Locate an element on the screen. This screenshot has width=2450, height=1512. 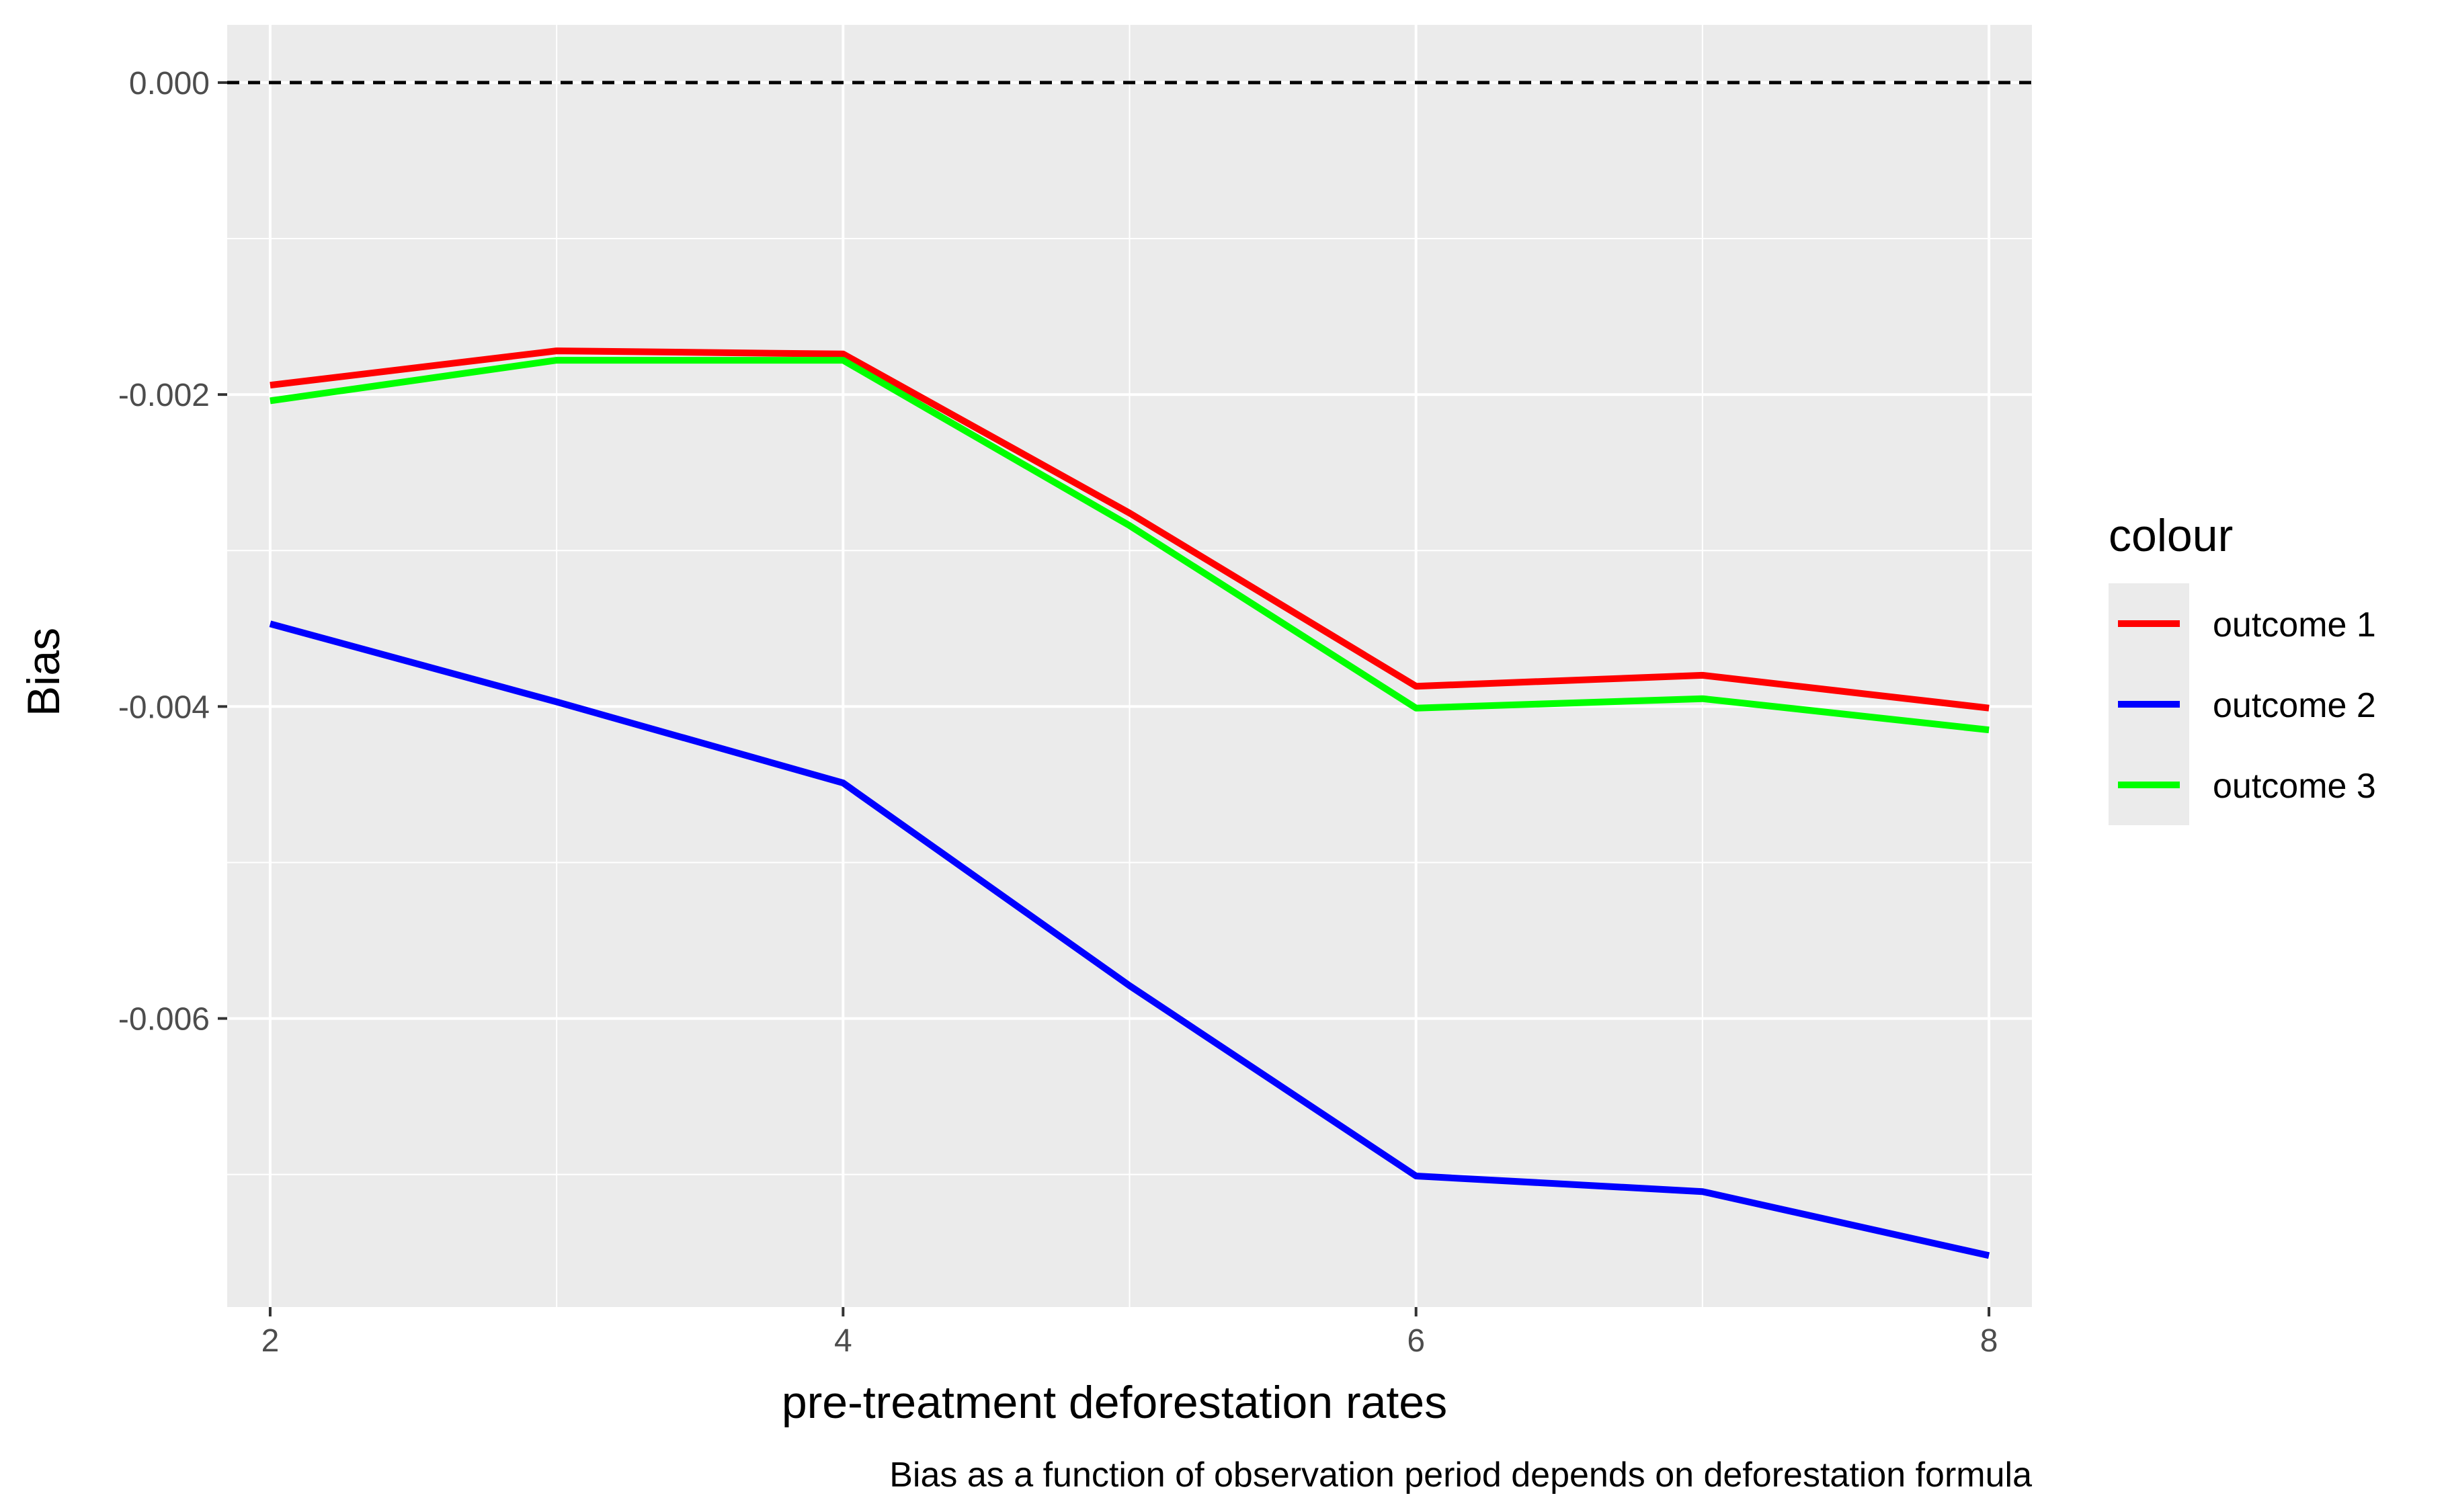
y-tick-label: -0.006 is located at coordinates (164, 1020).